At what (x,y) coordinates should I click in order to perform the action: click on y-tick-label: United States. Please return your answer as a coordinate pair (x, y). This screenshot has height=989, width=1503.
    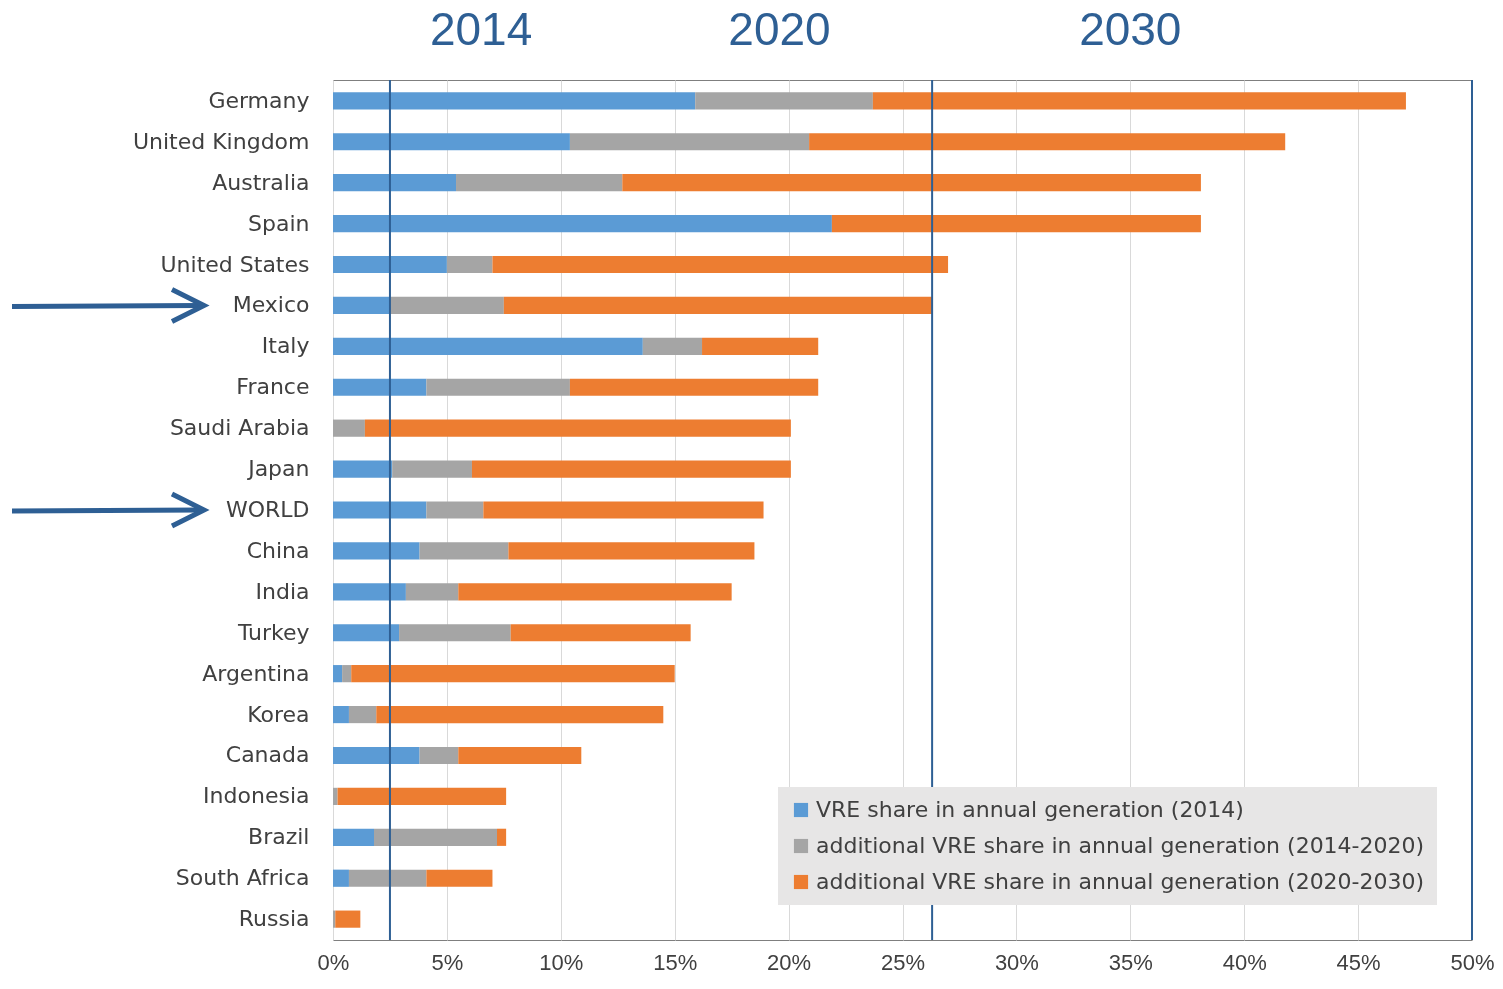
    Looking at the image, I should click on (235, 264).